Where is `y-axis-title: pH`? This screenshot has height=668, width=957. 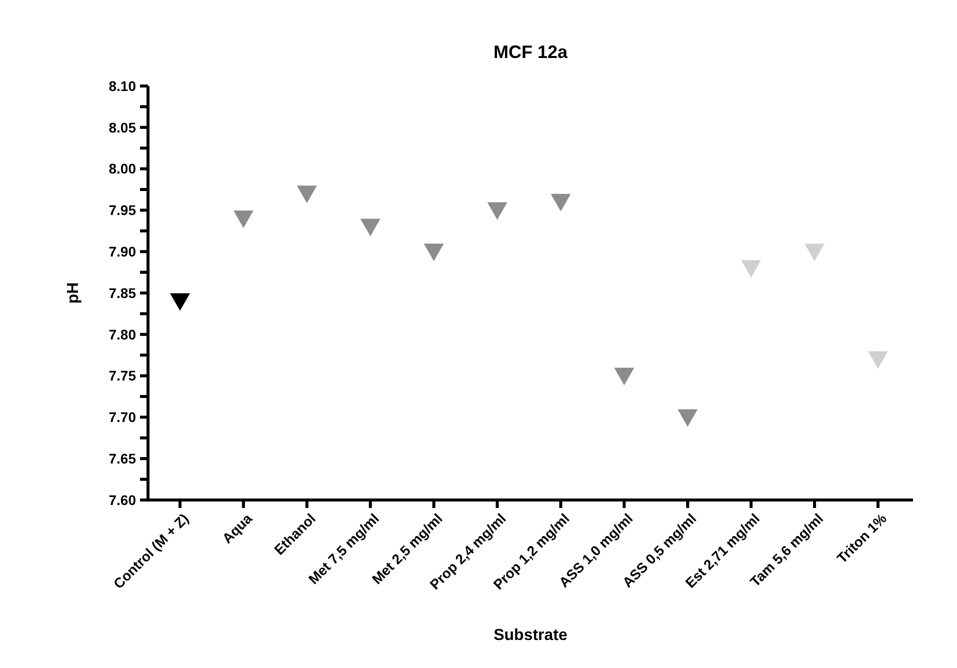 y-axis-title: pH is located at coordinates (73, 293).